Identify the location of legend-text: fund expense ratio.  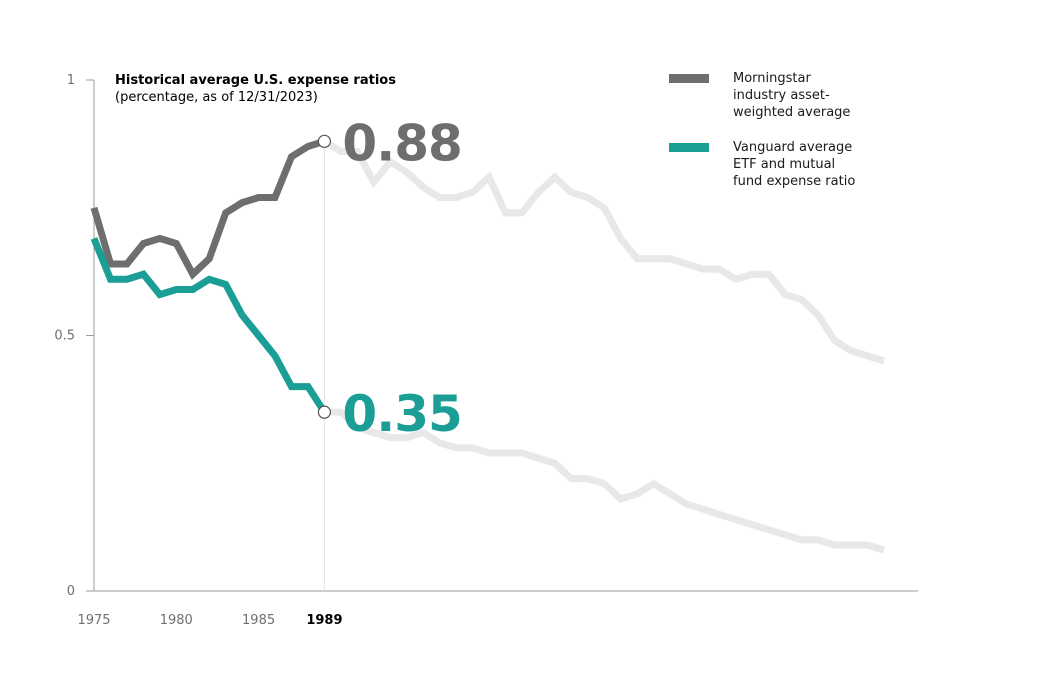
(794, 181).